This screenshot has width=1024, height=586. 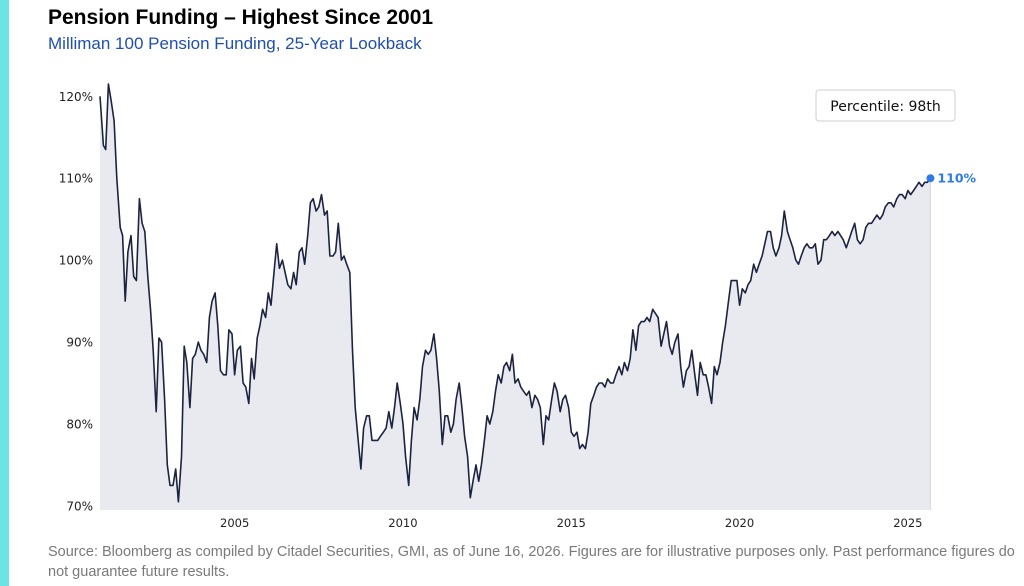 I want to click on x-axis: 2005 2010 2015 2020 2025, so click(x=571, y=523).